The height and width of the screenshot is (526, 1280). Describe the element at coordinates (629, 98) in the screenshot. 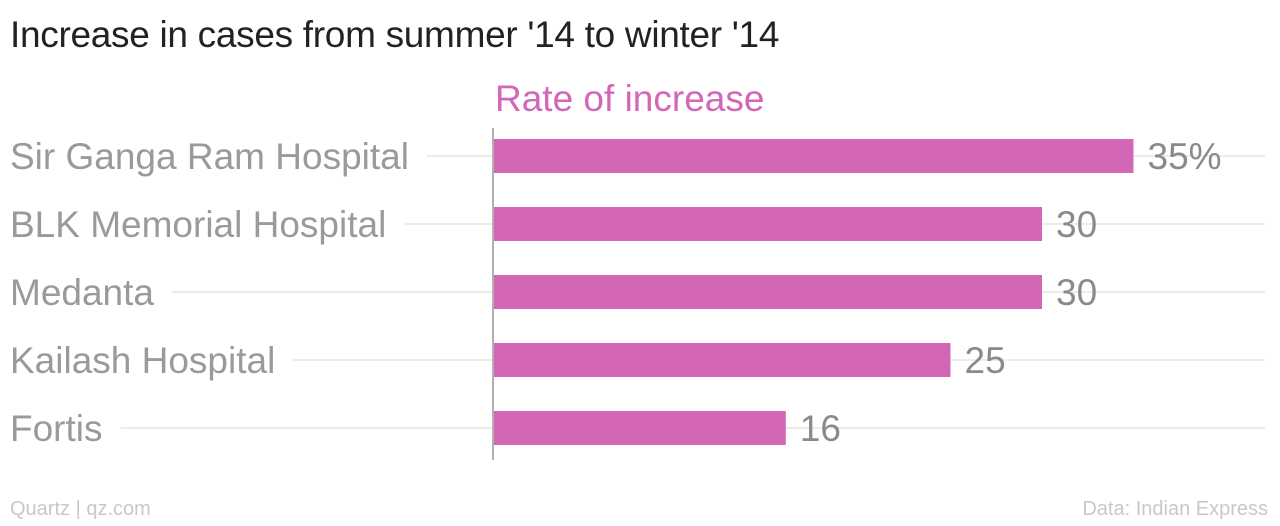

I see `series-label: Rate of increase` at that location.